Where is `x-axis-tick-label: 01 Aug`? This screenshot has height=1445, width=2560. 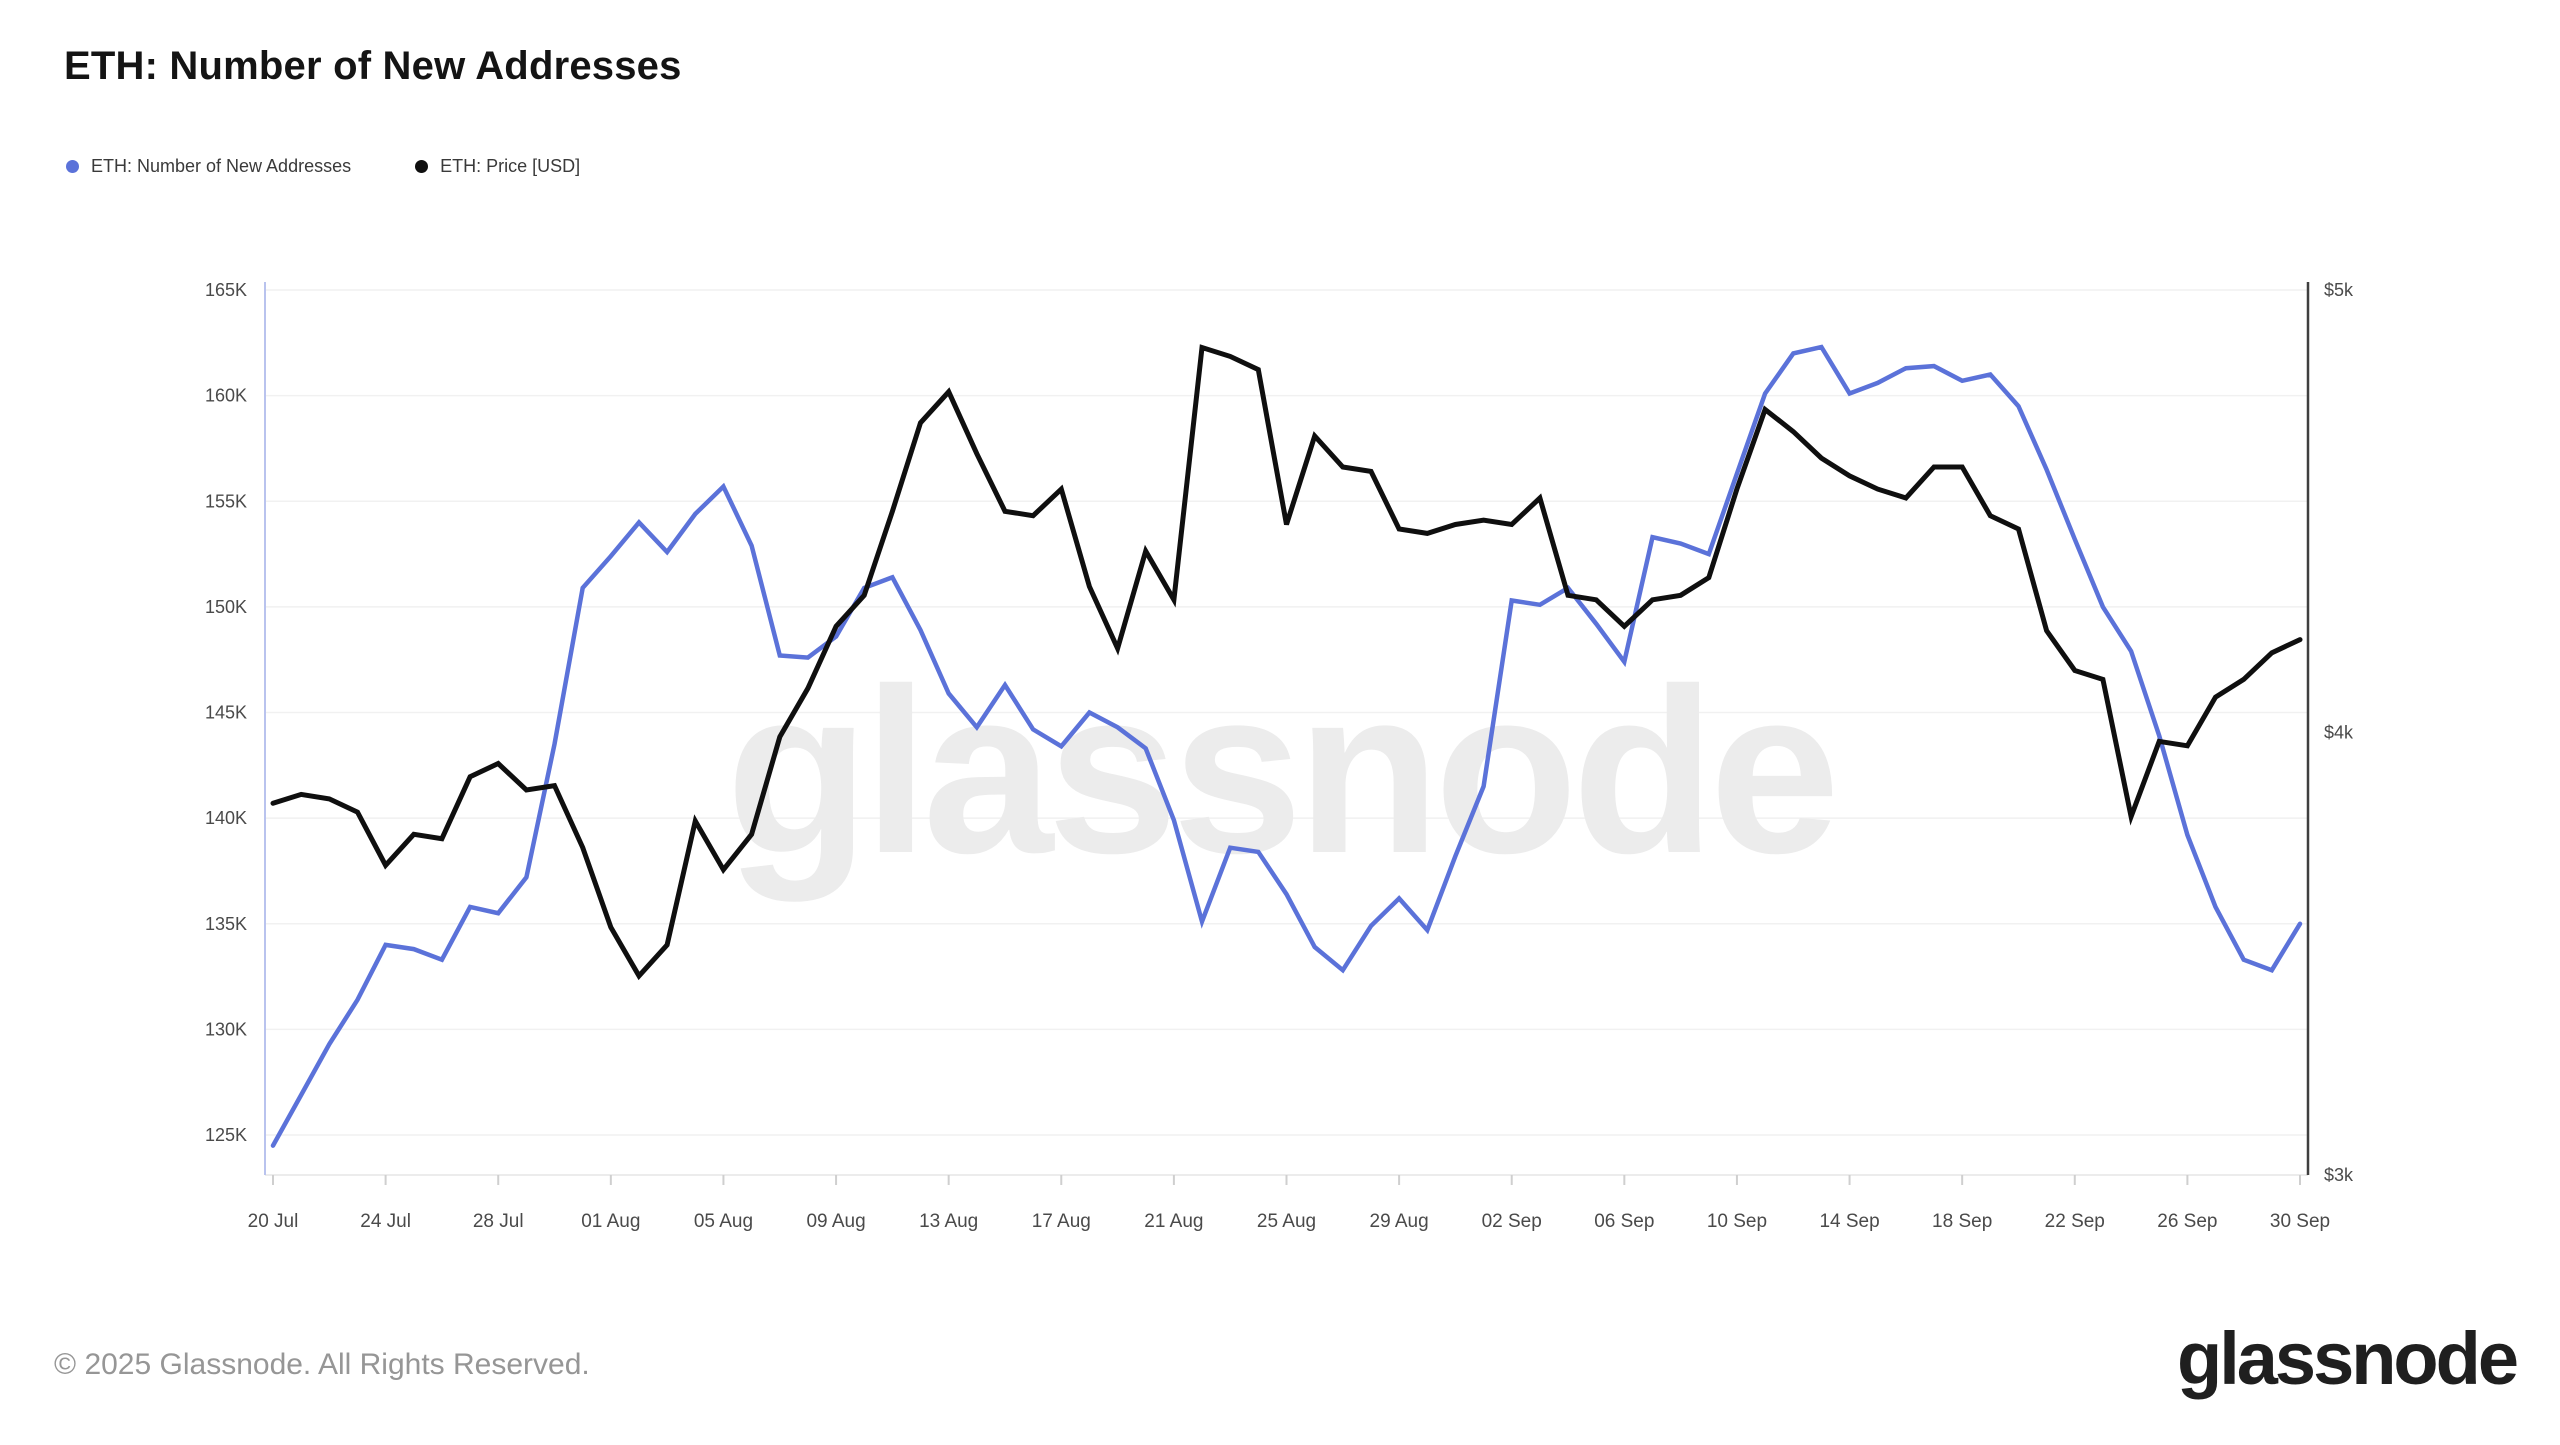 x-axis-tick-label: 01 Aug is located at coordinates (610, 1221).